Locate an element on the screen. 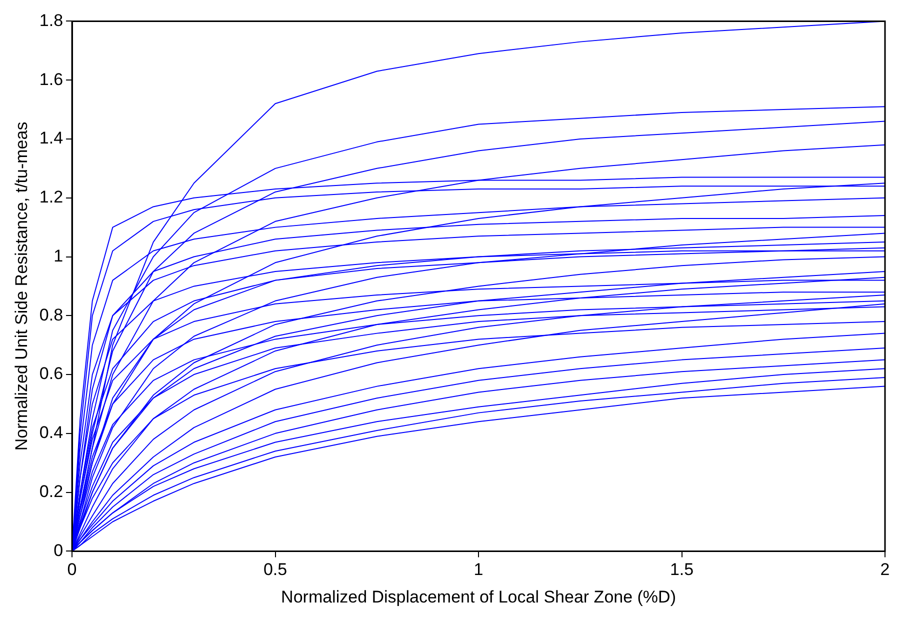 The height and width of the screenshot is (620, 907). y-tick-label: 0.4 is located at coordinates (51, 432).